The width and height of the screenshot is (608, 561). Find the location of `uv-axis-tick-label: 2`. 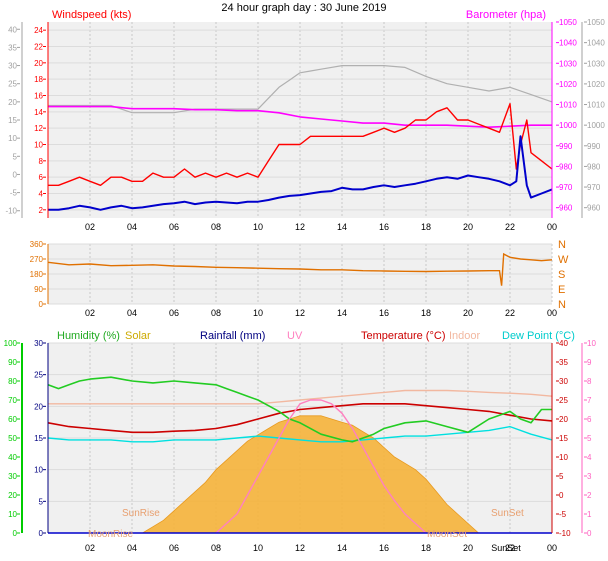

uv-axis-tick-label: 2 is located at coordinates (589, 495).